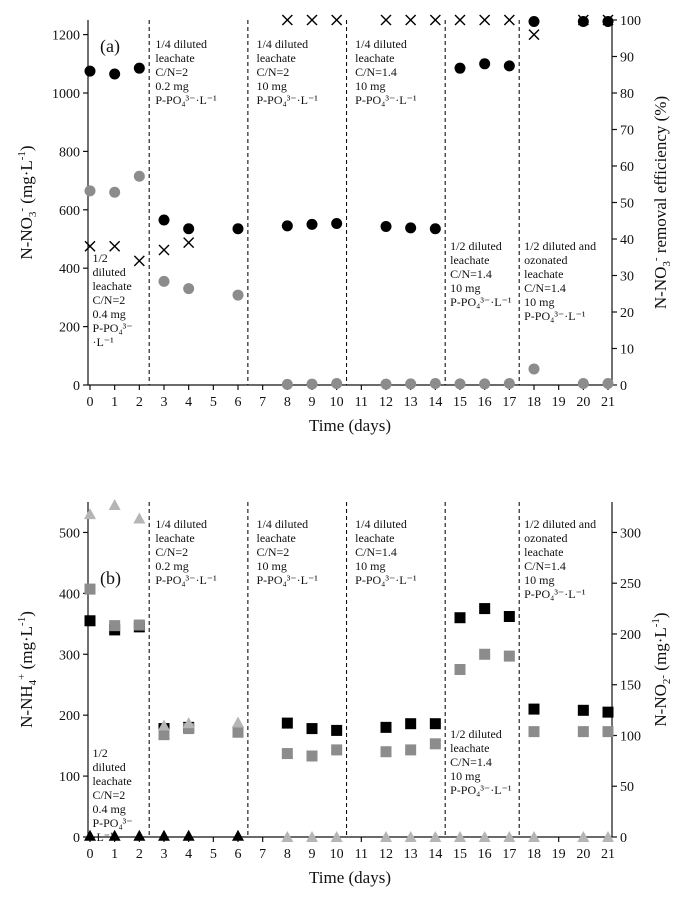 This screenshot has height=900, width=680. What do you see at coordinates (623, 386) in the screenshot?
I see `y-tick-label-right: 0` at bounding box center [623, 386].